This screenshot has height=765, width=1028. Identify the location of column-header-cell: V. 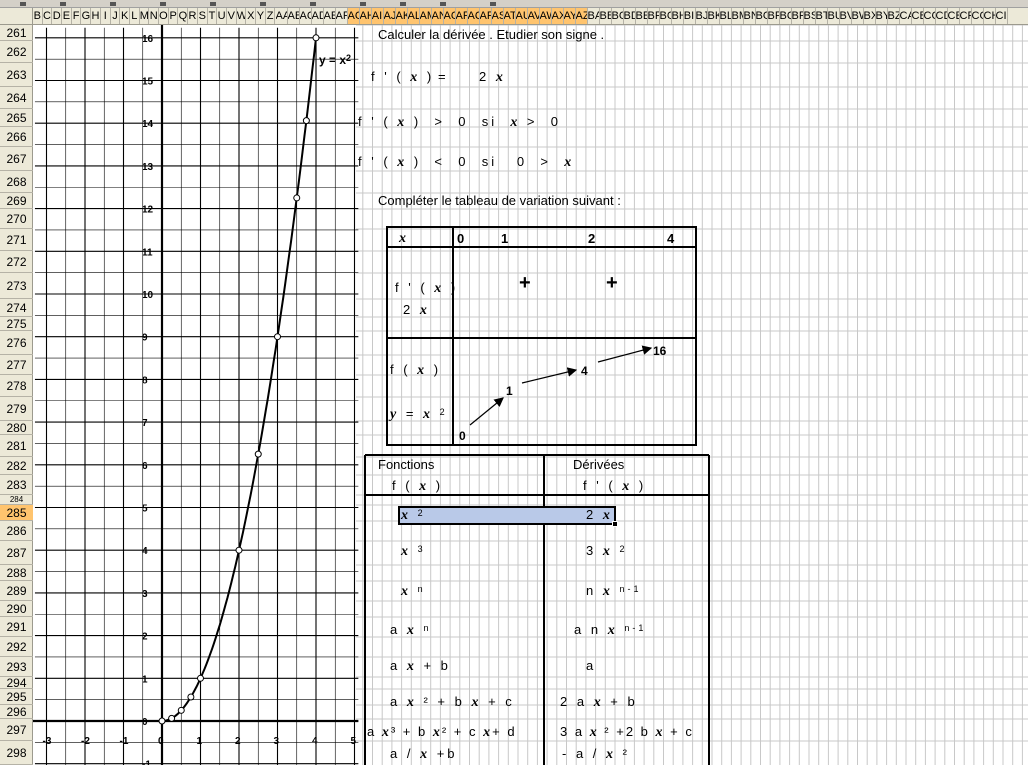
(232, 16).